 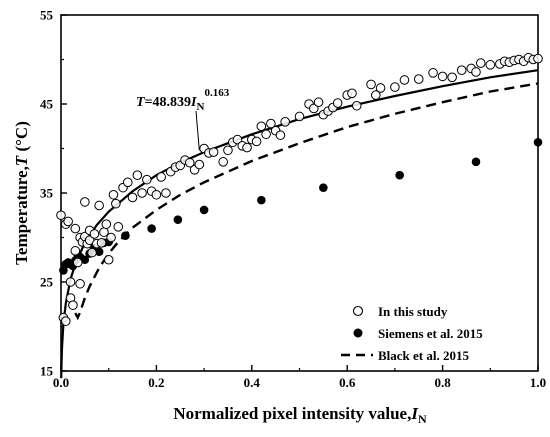 What do you see at coordinates (47, 371) in the screenshot?
I see `y-tick-label: 15` at bounding box center [47, 371].